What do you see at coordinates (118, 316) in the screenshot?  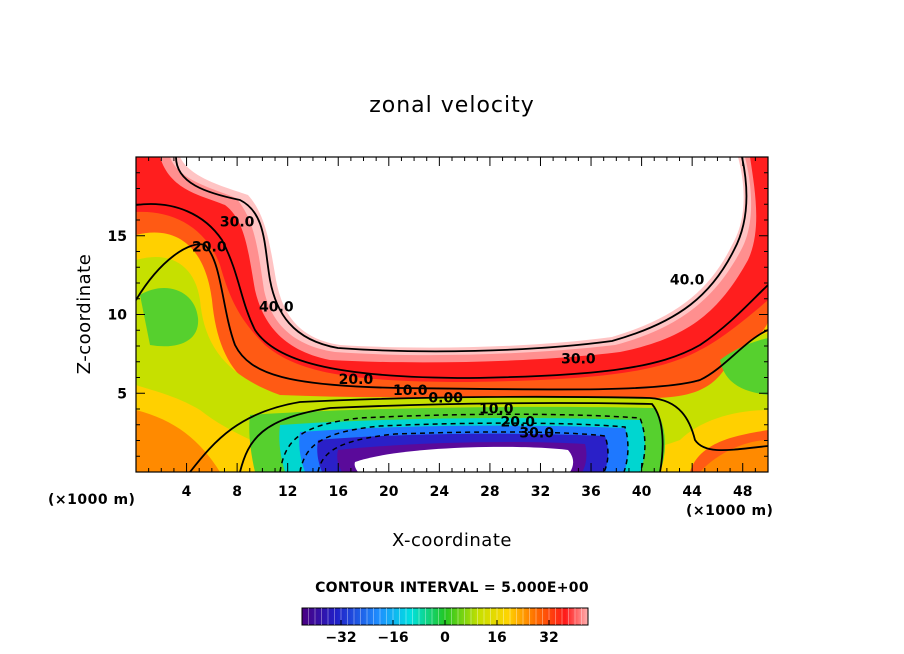 I see `y-tick-label: 10` at bounding box center [118, 316].